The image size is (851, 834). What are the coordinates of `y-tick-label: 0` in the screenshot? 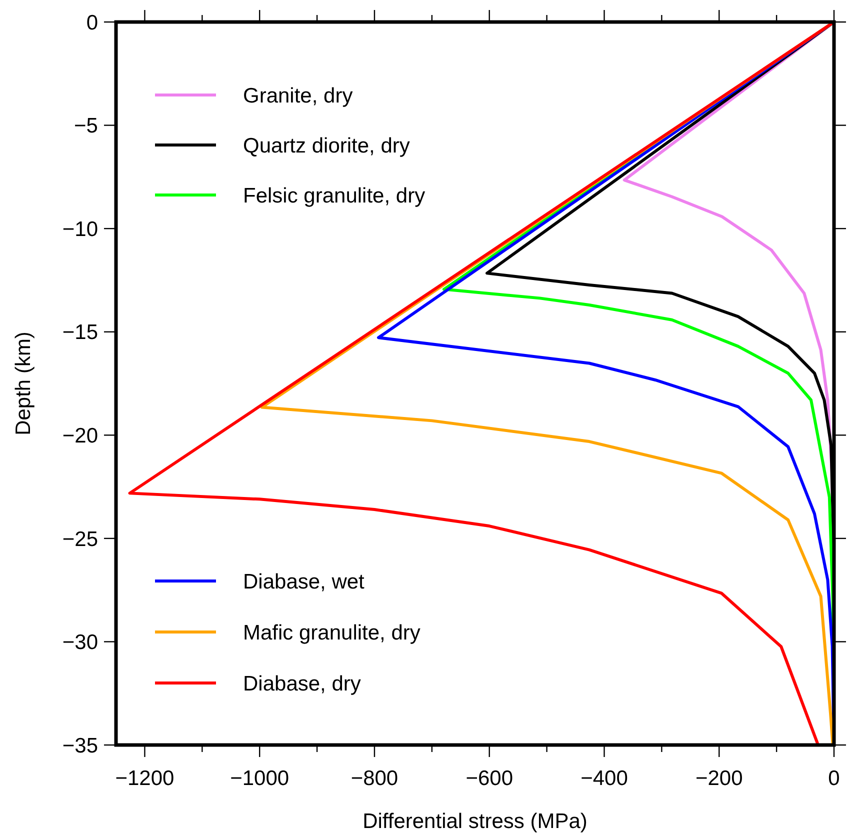 It's located at (92, 22).